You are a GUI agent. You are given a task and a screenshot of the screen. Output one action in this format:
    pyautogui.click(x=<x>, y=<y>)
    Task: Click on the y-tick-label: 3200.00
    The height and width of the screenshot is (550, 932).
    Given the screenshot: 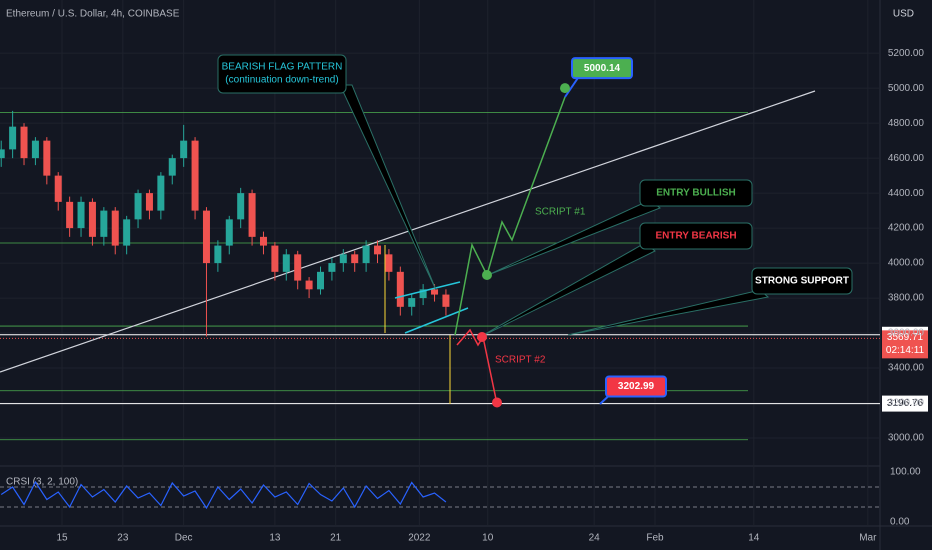 What is the action you would take?
    pyautogui.click(x=906, y=403)
    